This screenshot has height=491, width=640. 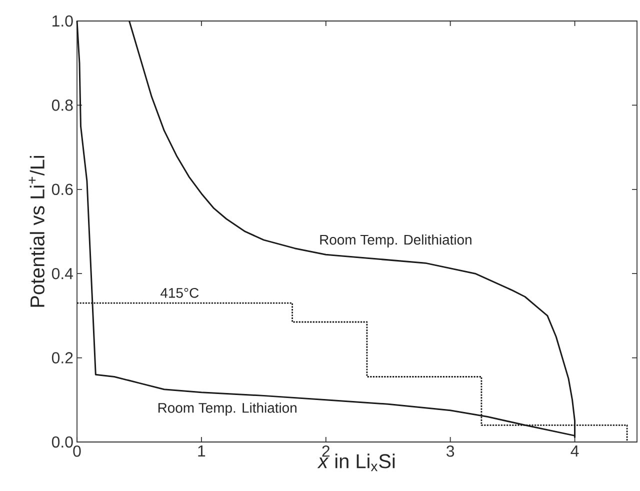 I want to click on series-label: Room Temp. Delithiation, so click(x=396, y=241).